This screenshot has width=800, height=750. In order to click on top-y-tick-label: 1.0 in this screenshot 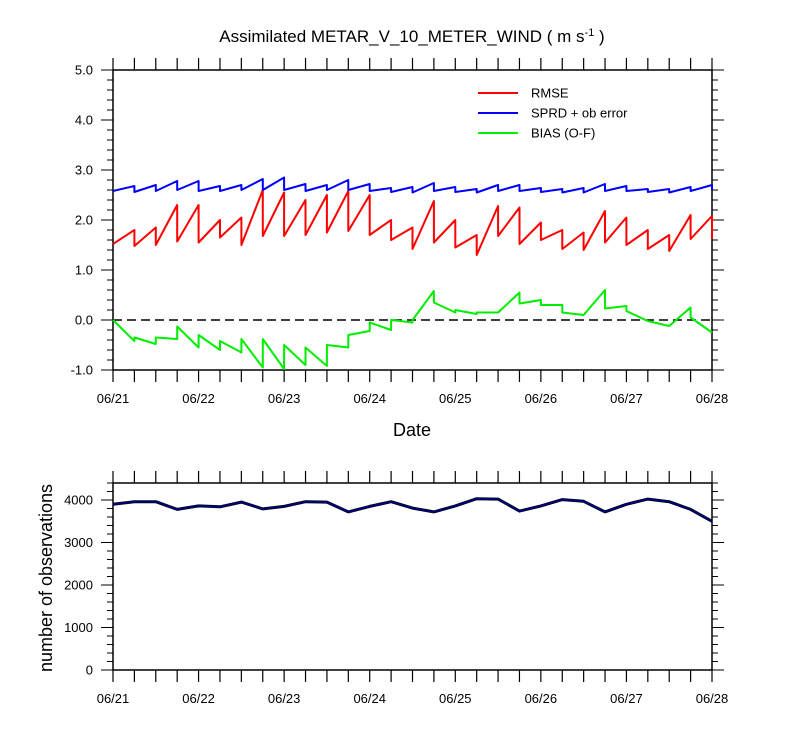, I will do `click(84, 270)`.